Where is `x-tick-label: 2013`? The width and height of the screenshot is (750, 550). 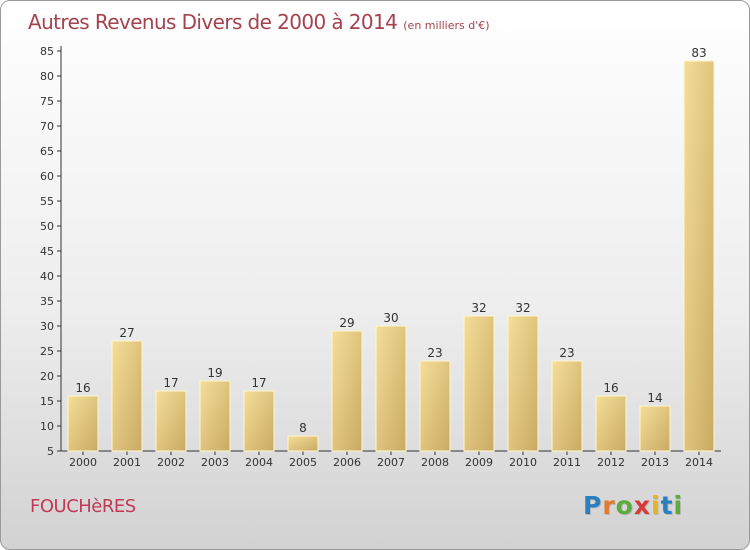
x-tick-label: 2013 is located at coordinates (655, 462).